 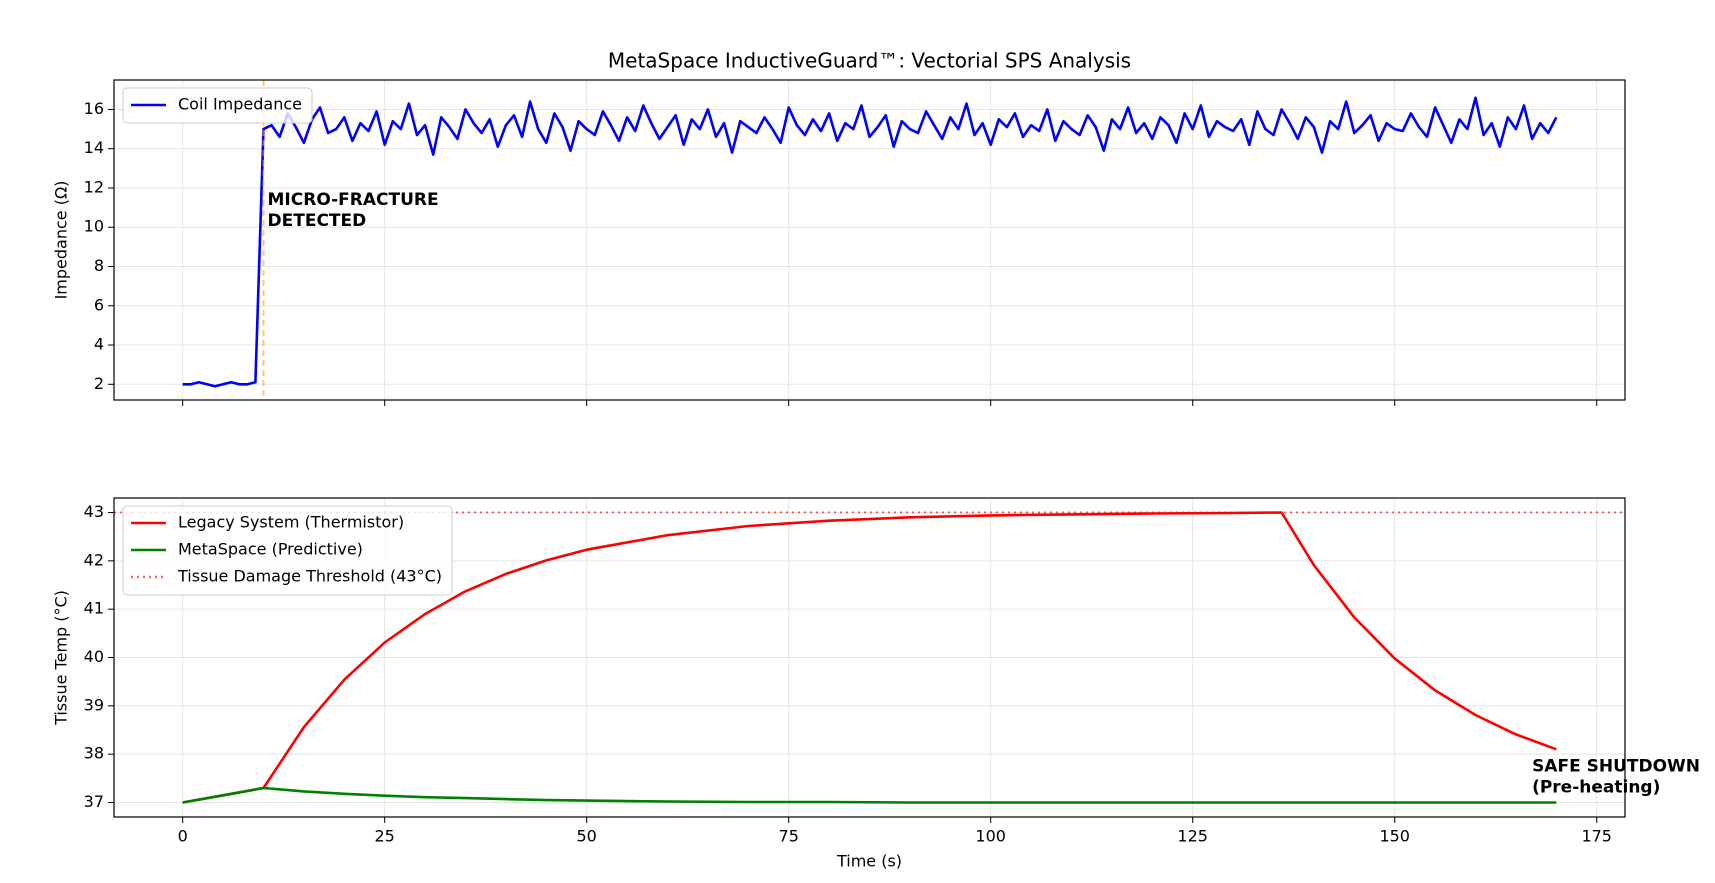 What do you see at coordinates (94, 186) in the screenshot?
I see `y-tick-label: 12` at bounding box center [94, 186].